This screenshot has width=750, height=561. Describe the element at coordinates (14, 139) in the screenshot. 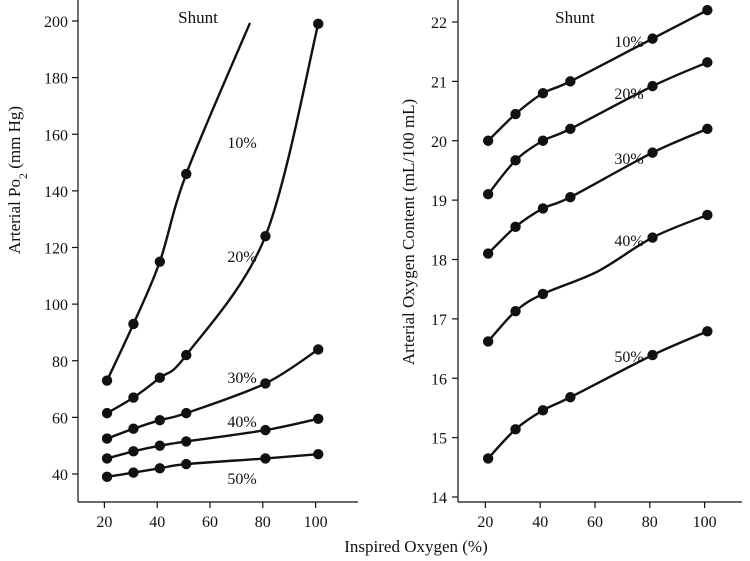

I see `y-axis-label-unit: (mm Hg)` at that location.